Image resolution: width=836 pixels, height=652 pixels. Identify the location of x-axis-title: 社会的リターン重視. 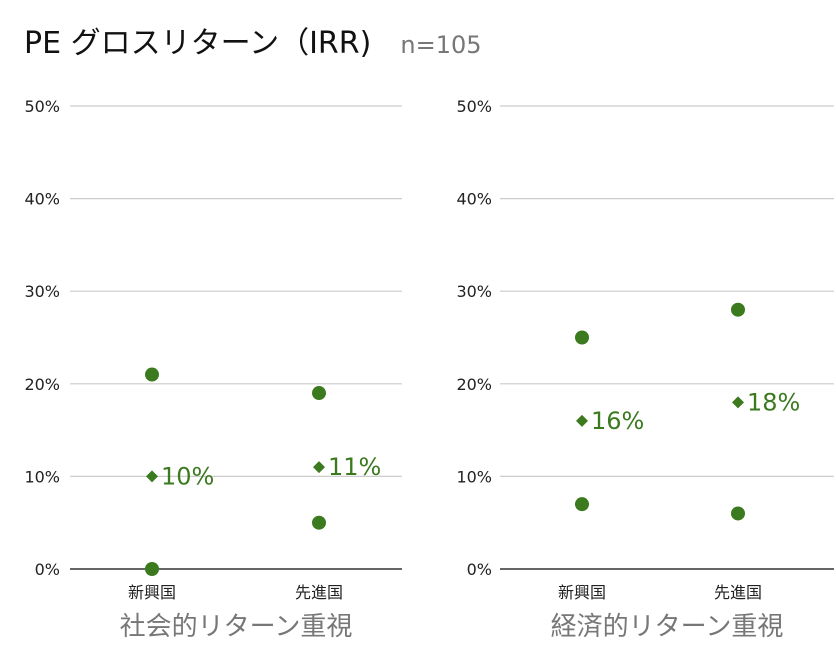
(236, 627).